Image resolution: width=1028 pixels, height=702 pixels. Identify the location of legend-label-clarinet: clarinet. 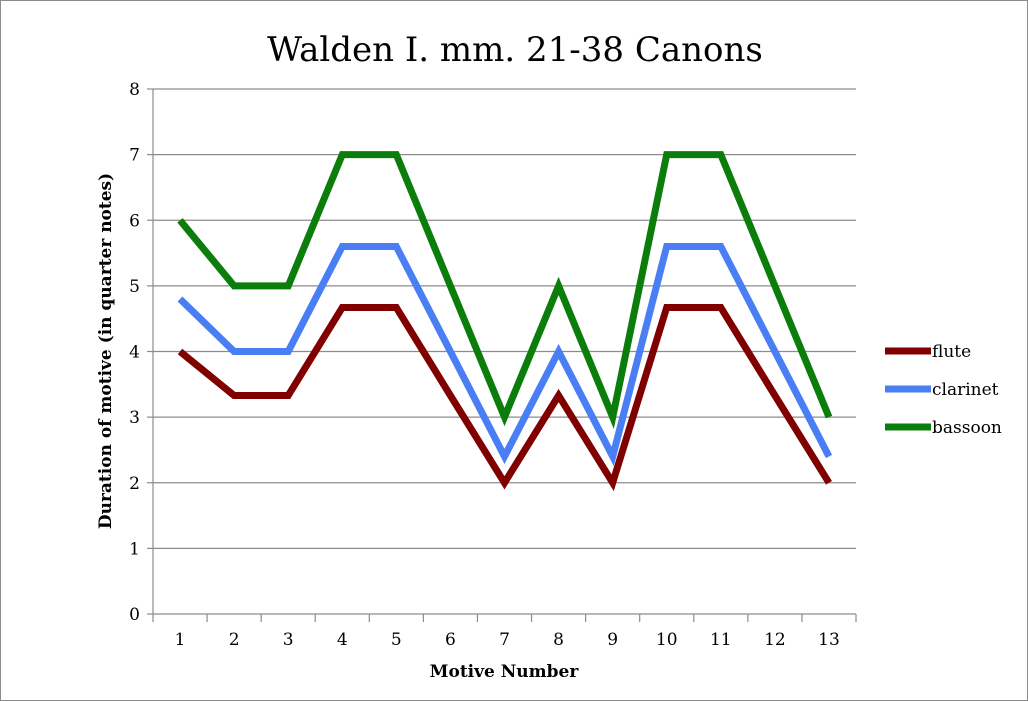
(965, 390).